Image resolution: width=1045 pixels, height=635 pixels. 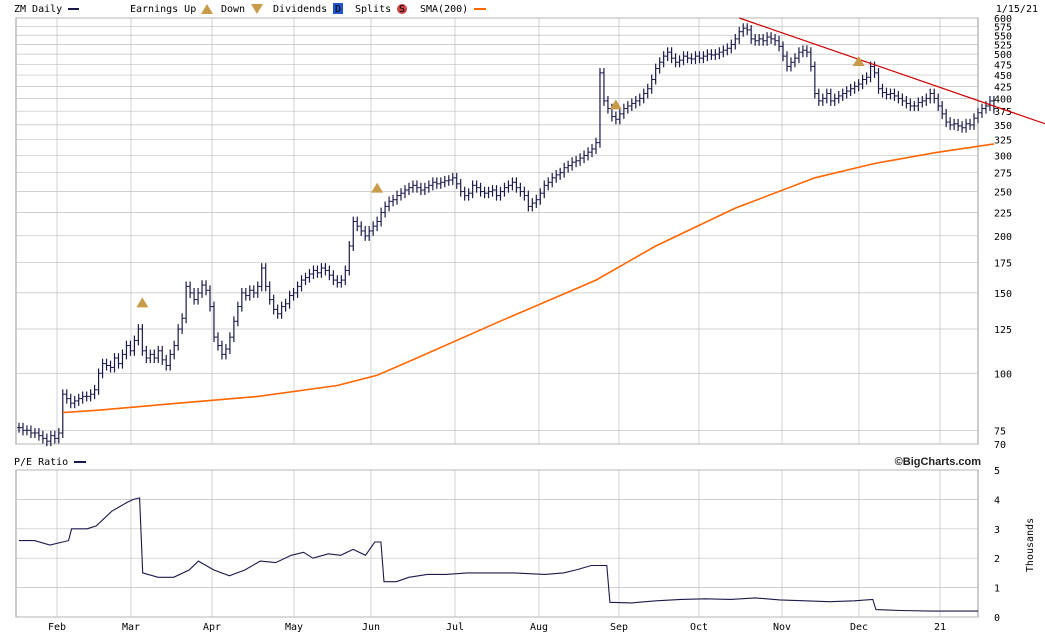 What do you see at coordinates (455, 627) in the screenshot?
I see `month-label: Jul` at bounding box center [455, 627].